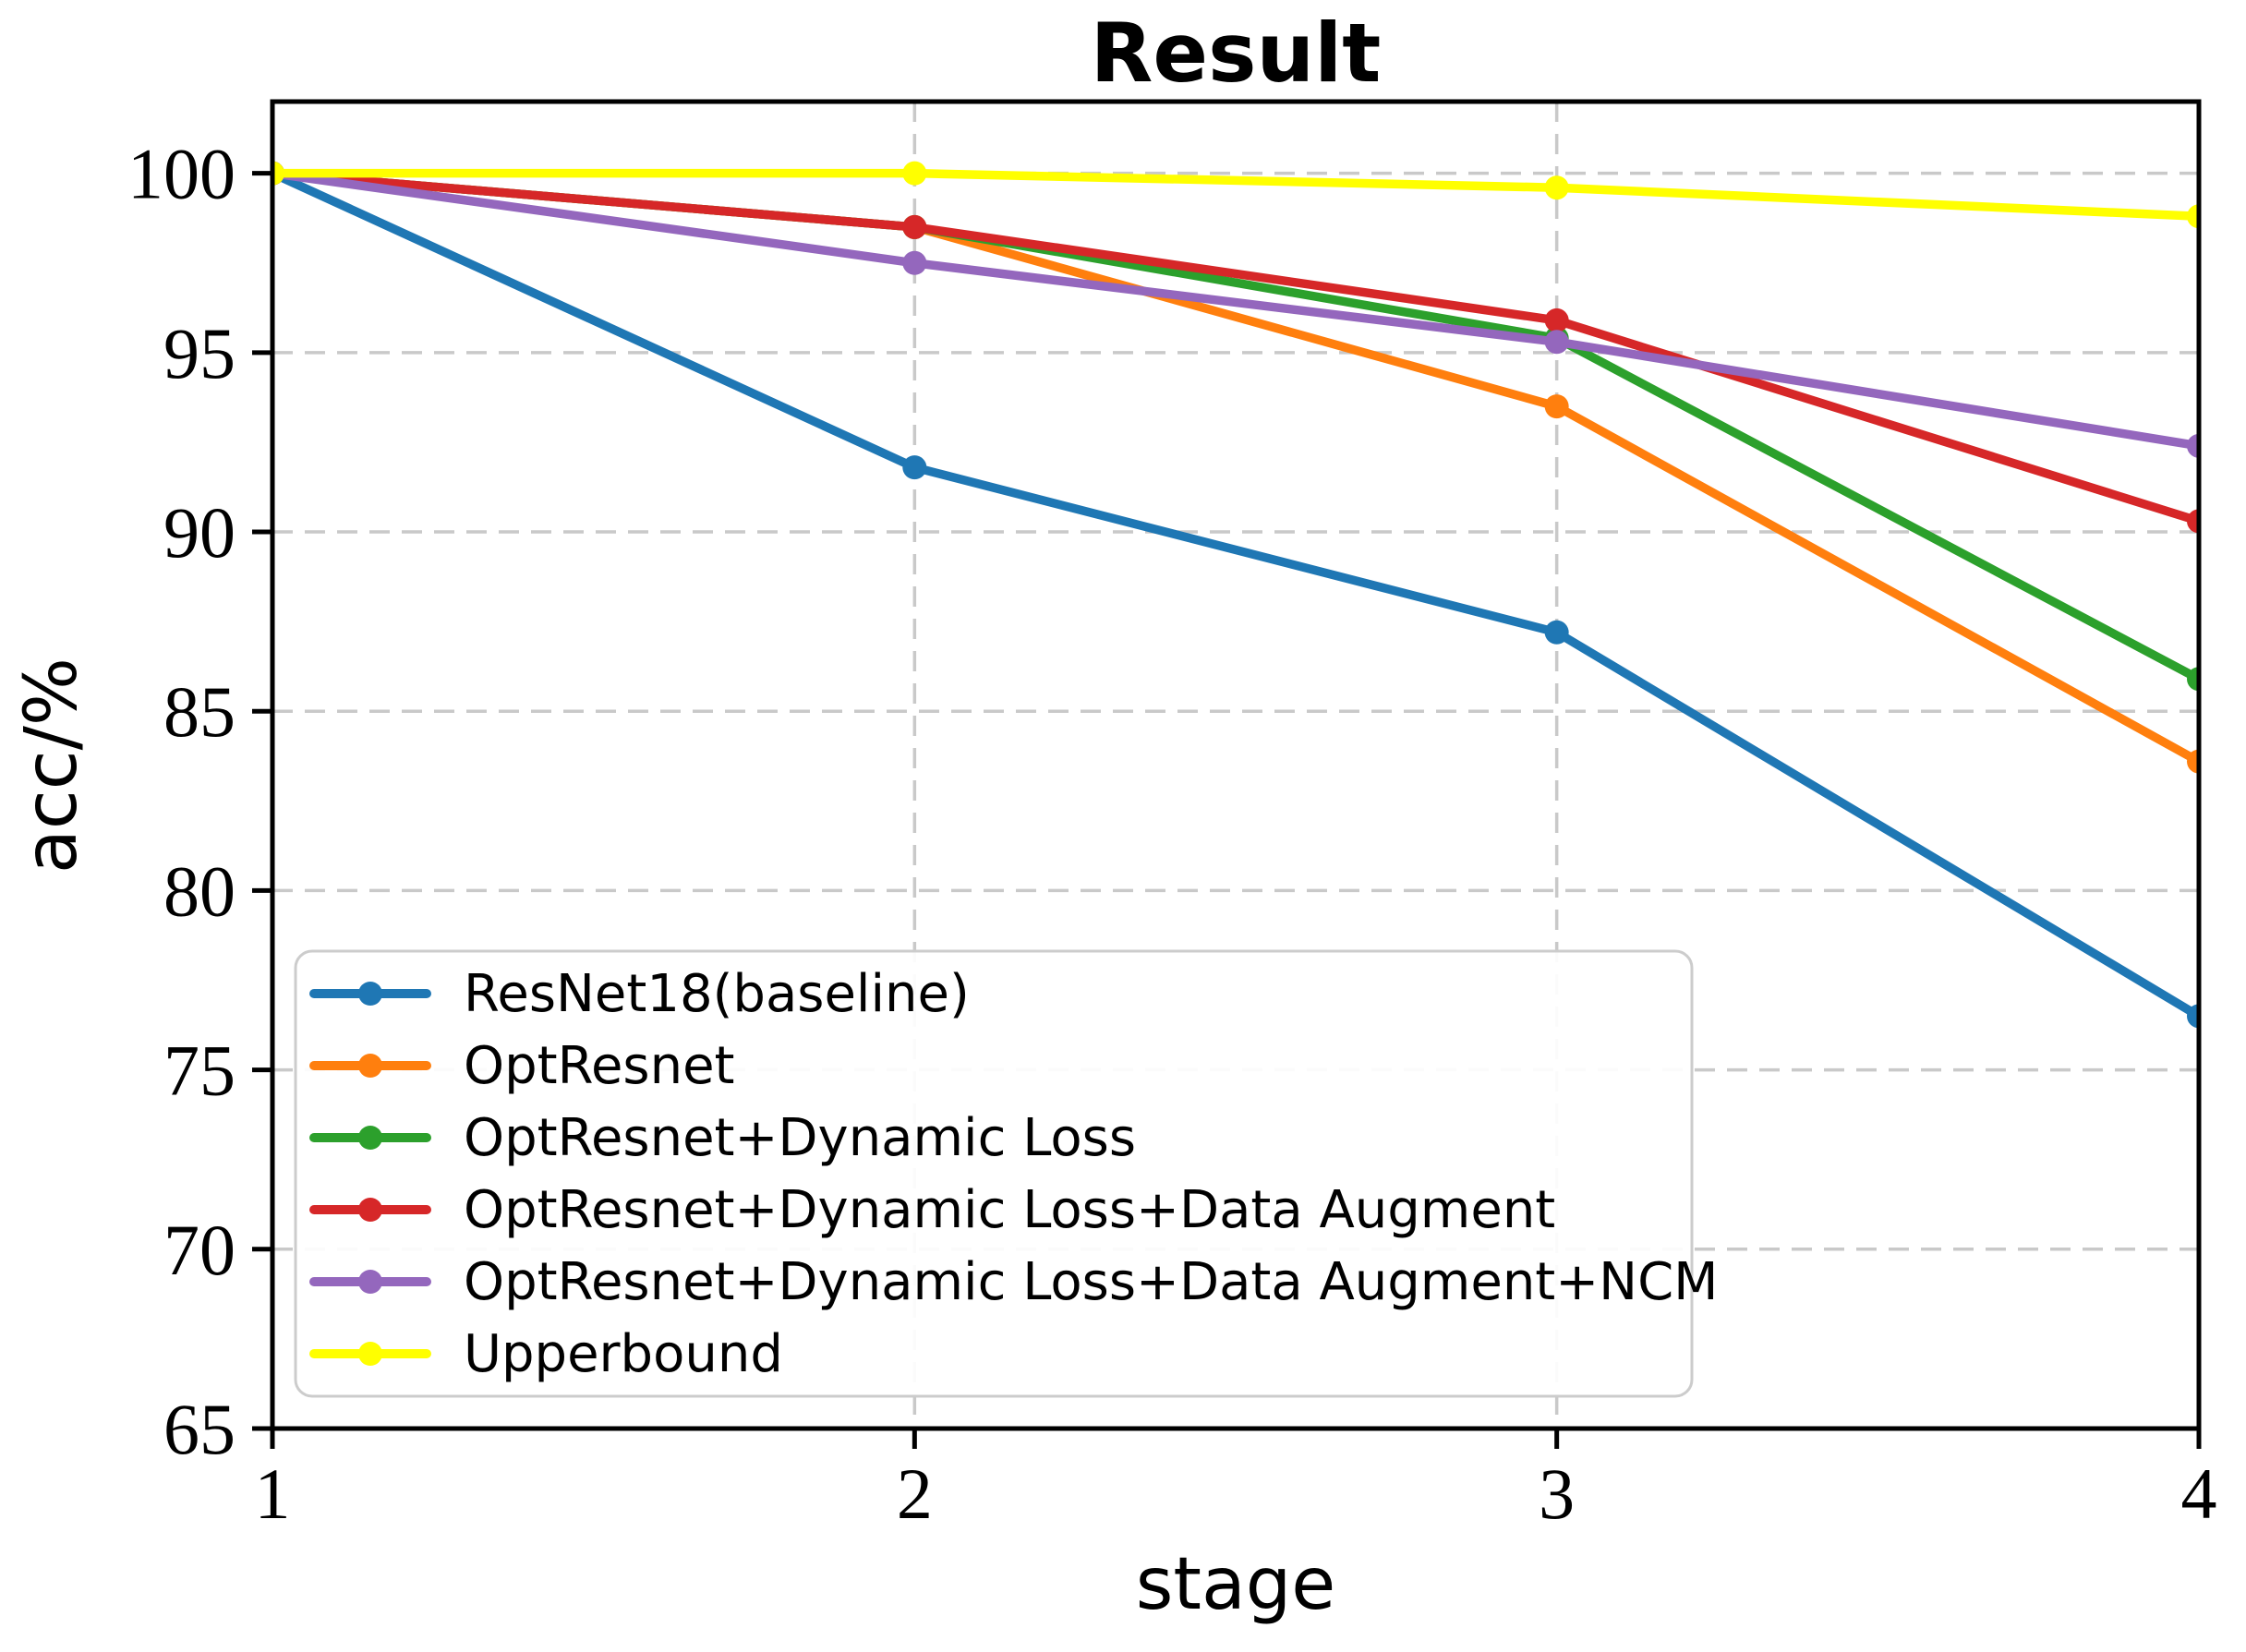  I want to click on y-tick-label-95: 95, so click(199, 353).